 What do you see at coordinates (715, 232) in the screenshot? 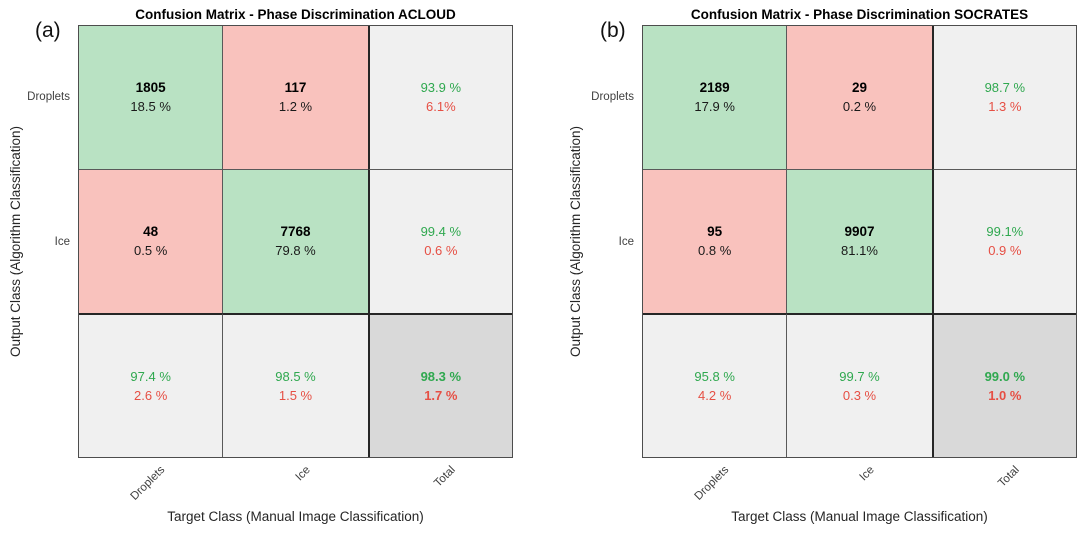
I see `cell-count: 95` at bounding box center [715, 232].